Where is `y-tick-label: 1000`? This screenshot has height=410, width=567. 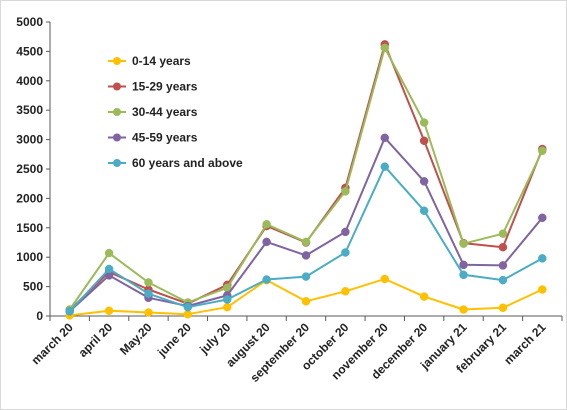 y-tick-label: 1000 is located at coordinates (29, 257).